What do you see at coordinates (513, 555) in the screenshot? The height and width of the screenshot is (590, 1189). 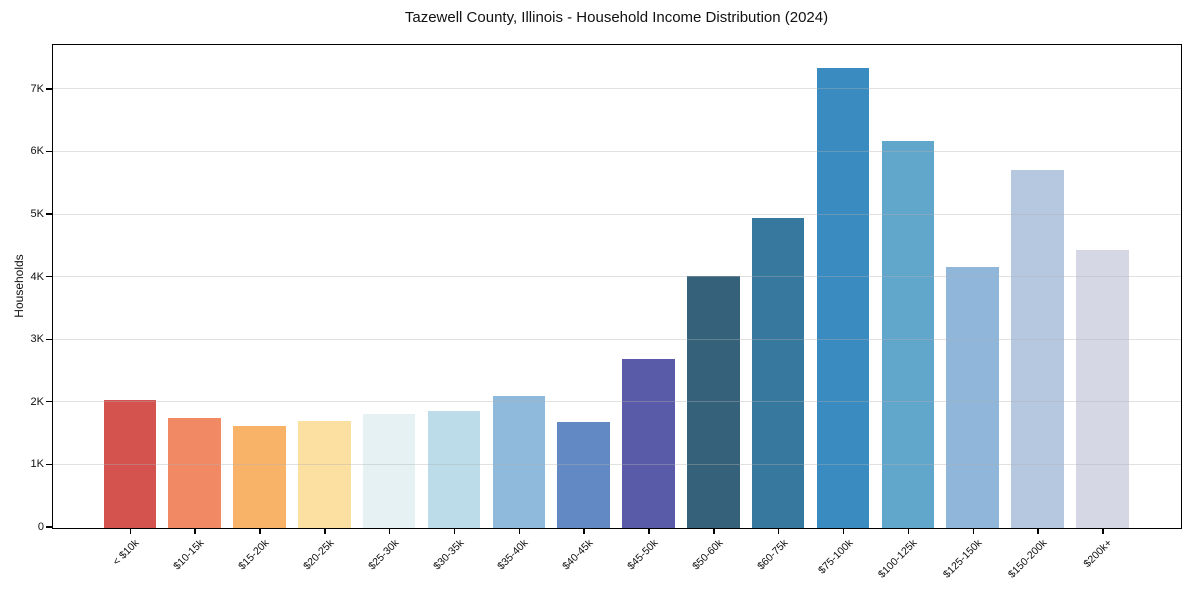 I see `x-tick-label: $35-40k` at bounding box center [513, 555].